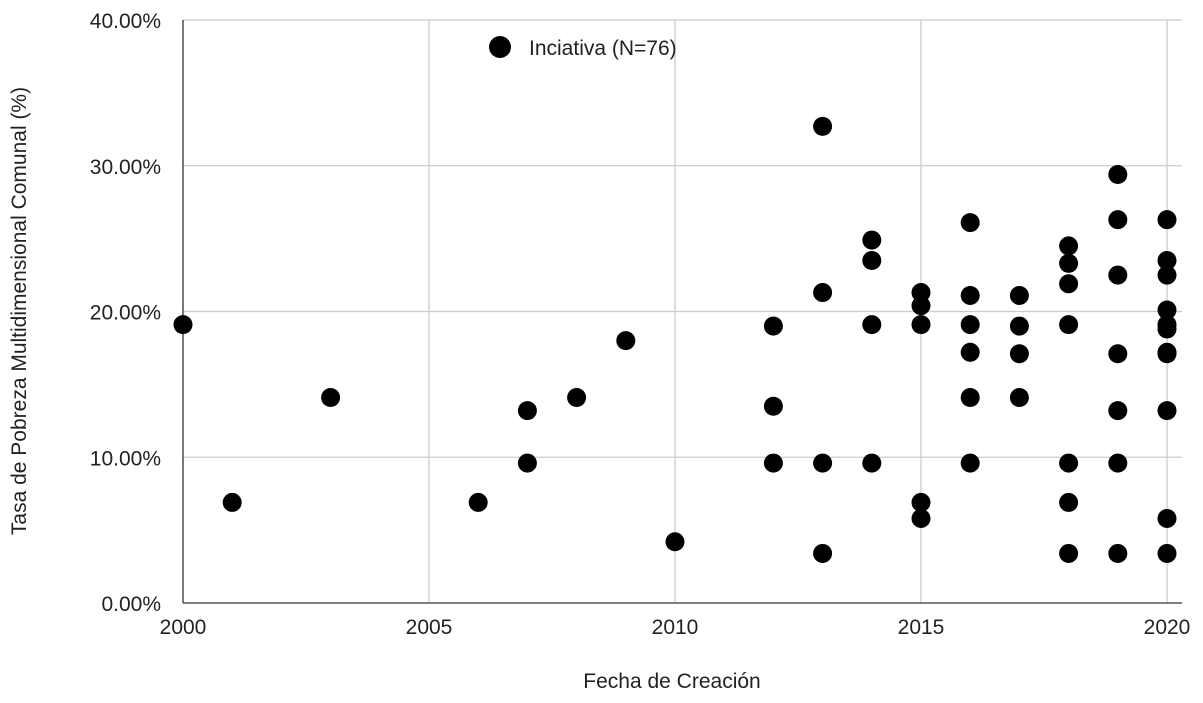 The width and height of the screenshot is (1203, 703). I want to click on y-tick-label: 0.00%, so click(131, 604).